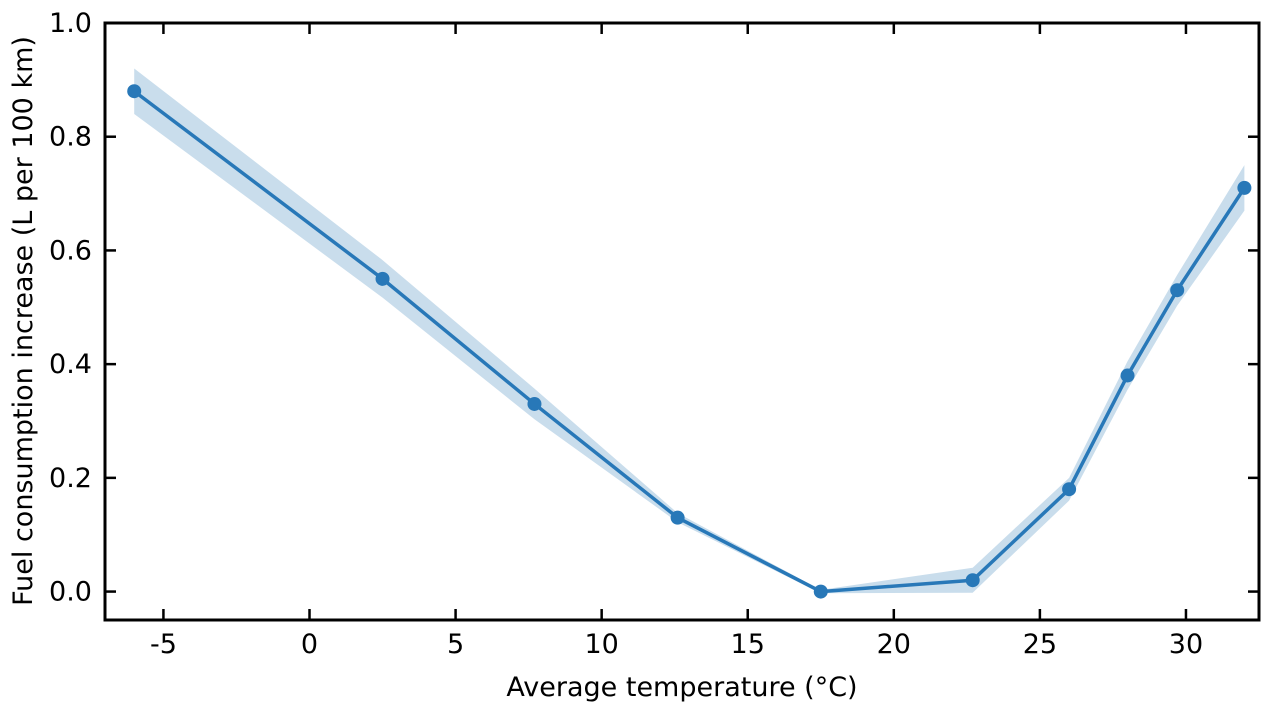 This screenshot has height=712, width=1269. What do you see at coordinates (681, 687) in the screenshot?
I see `x-axis-label: Average temperature (°C)` at bounding box center [681, 687].